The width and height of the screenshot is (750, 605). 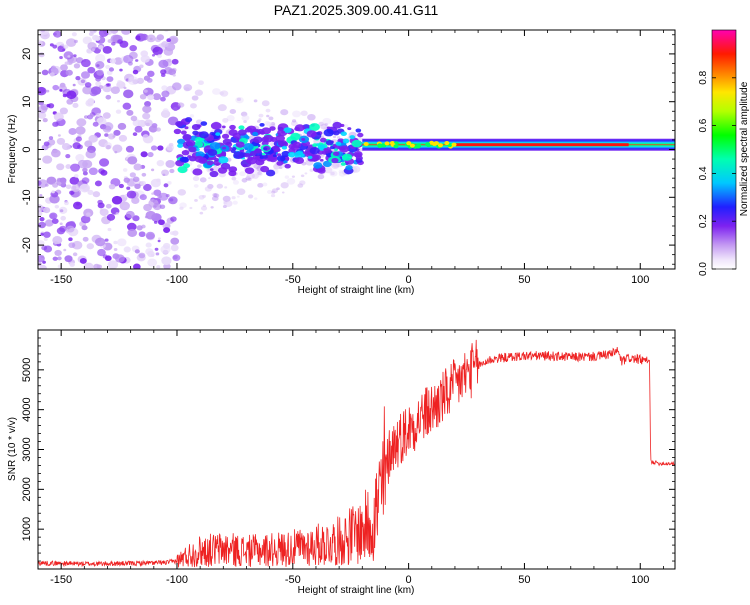 I want to click on figure-title: PAZ1.2025.309.00.41.G11, so click(x=356, y=10).